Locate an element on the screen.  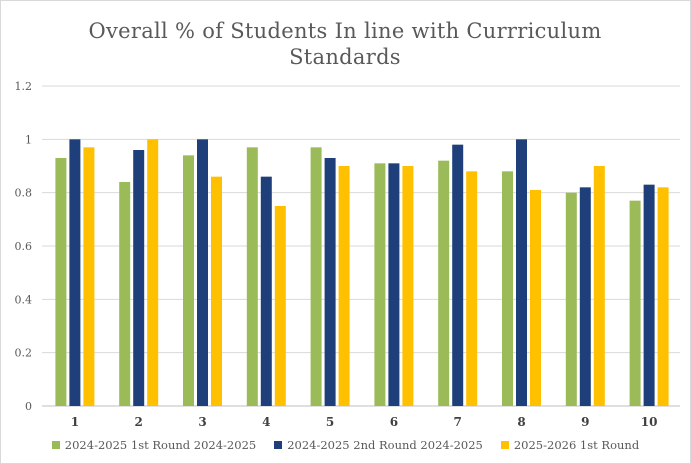
x-category-label: 10 is located at coordinates (649, 422).